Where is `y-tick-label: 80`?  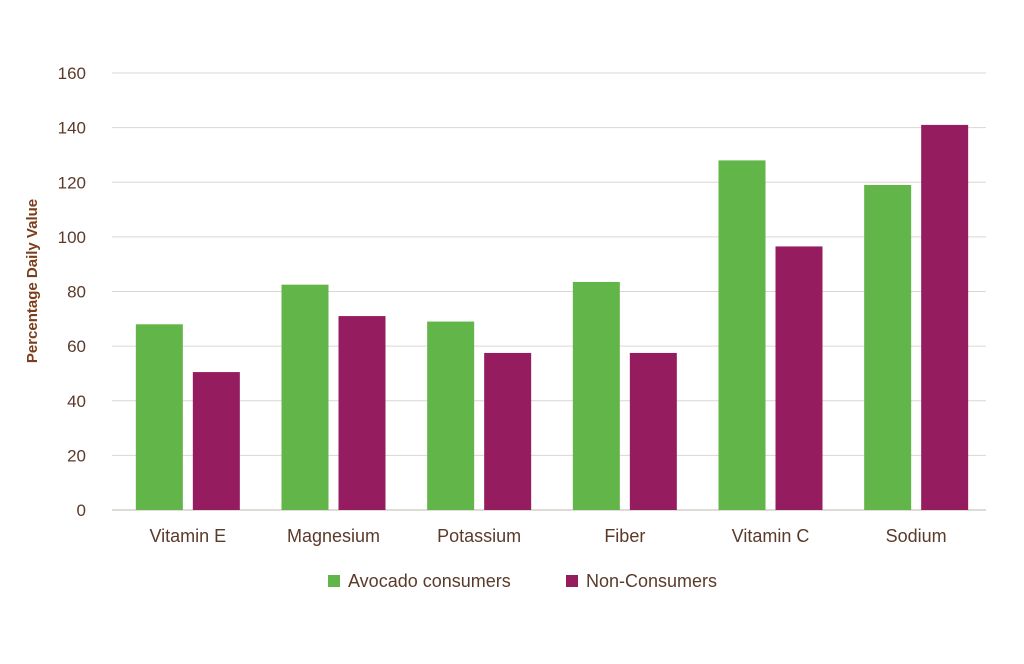
y-tick-label: 80 is located at coordinates (76, 292).